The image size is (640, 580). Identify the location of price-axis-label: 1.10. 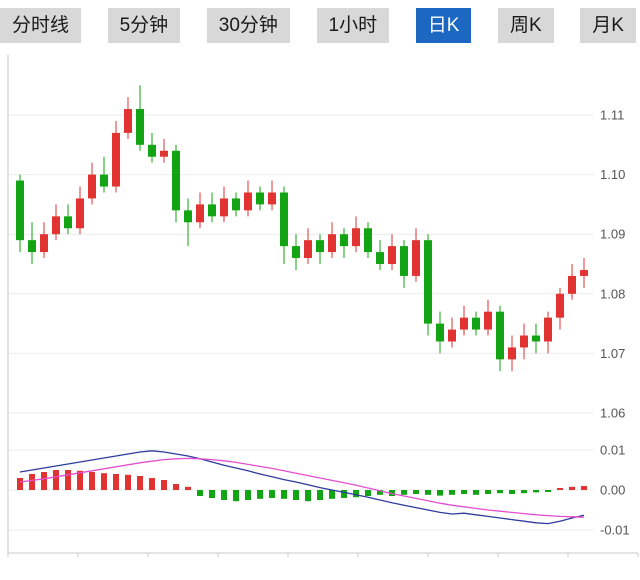
(612, 174).